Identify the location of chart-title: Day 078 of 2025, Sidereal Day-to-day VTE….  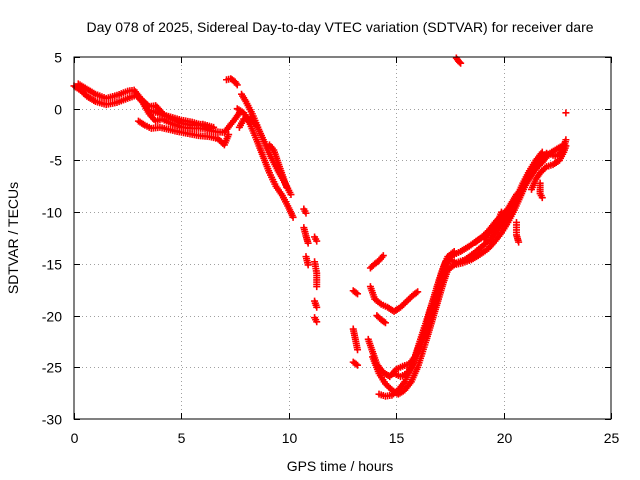
(339, 27).